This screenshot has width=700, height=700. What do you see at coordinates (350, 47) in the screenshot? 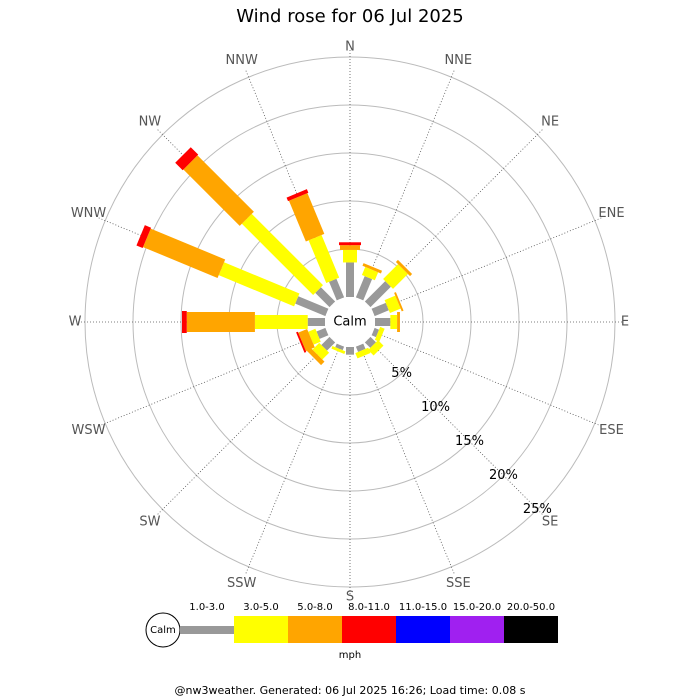
I see `direction-label: N` at bounding box center [350, 47].